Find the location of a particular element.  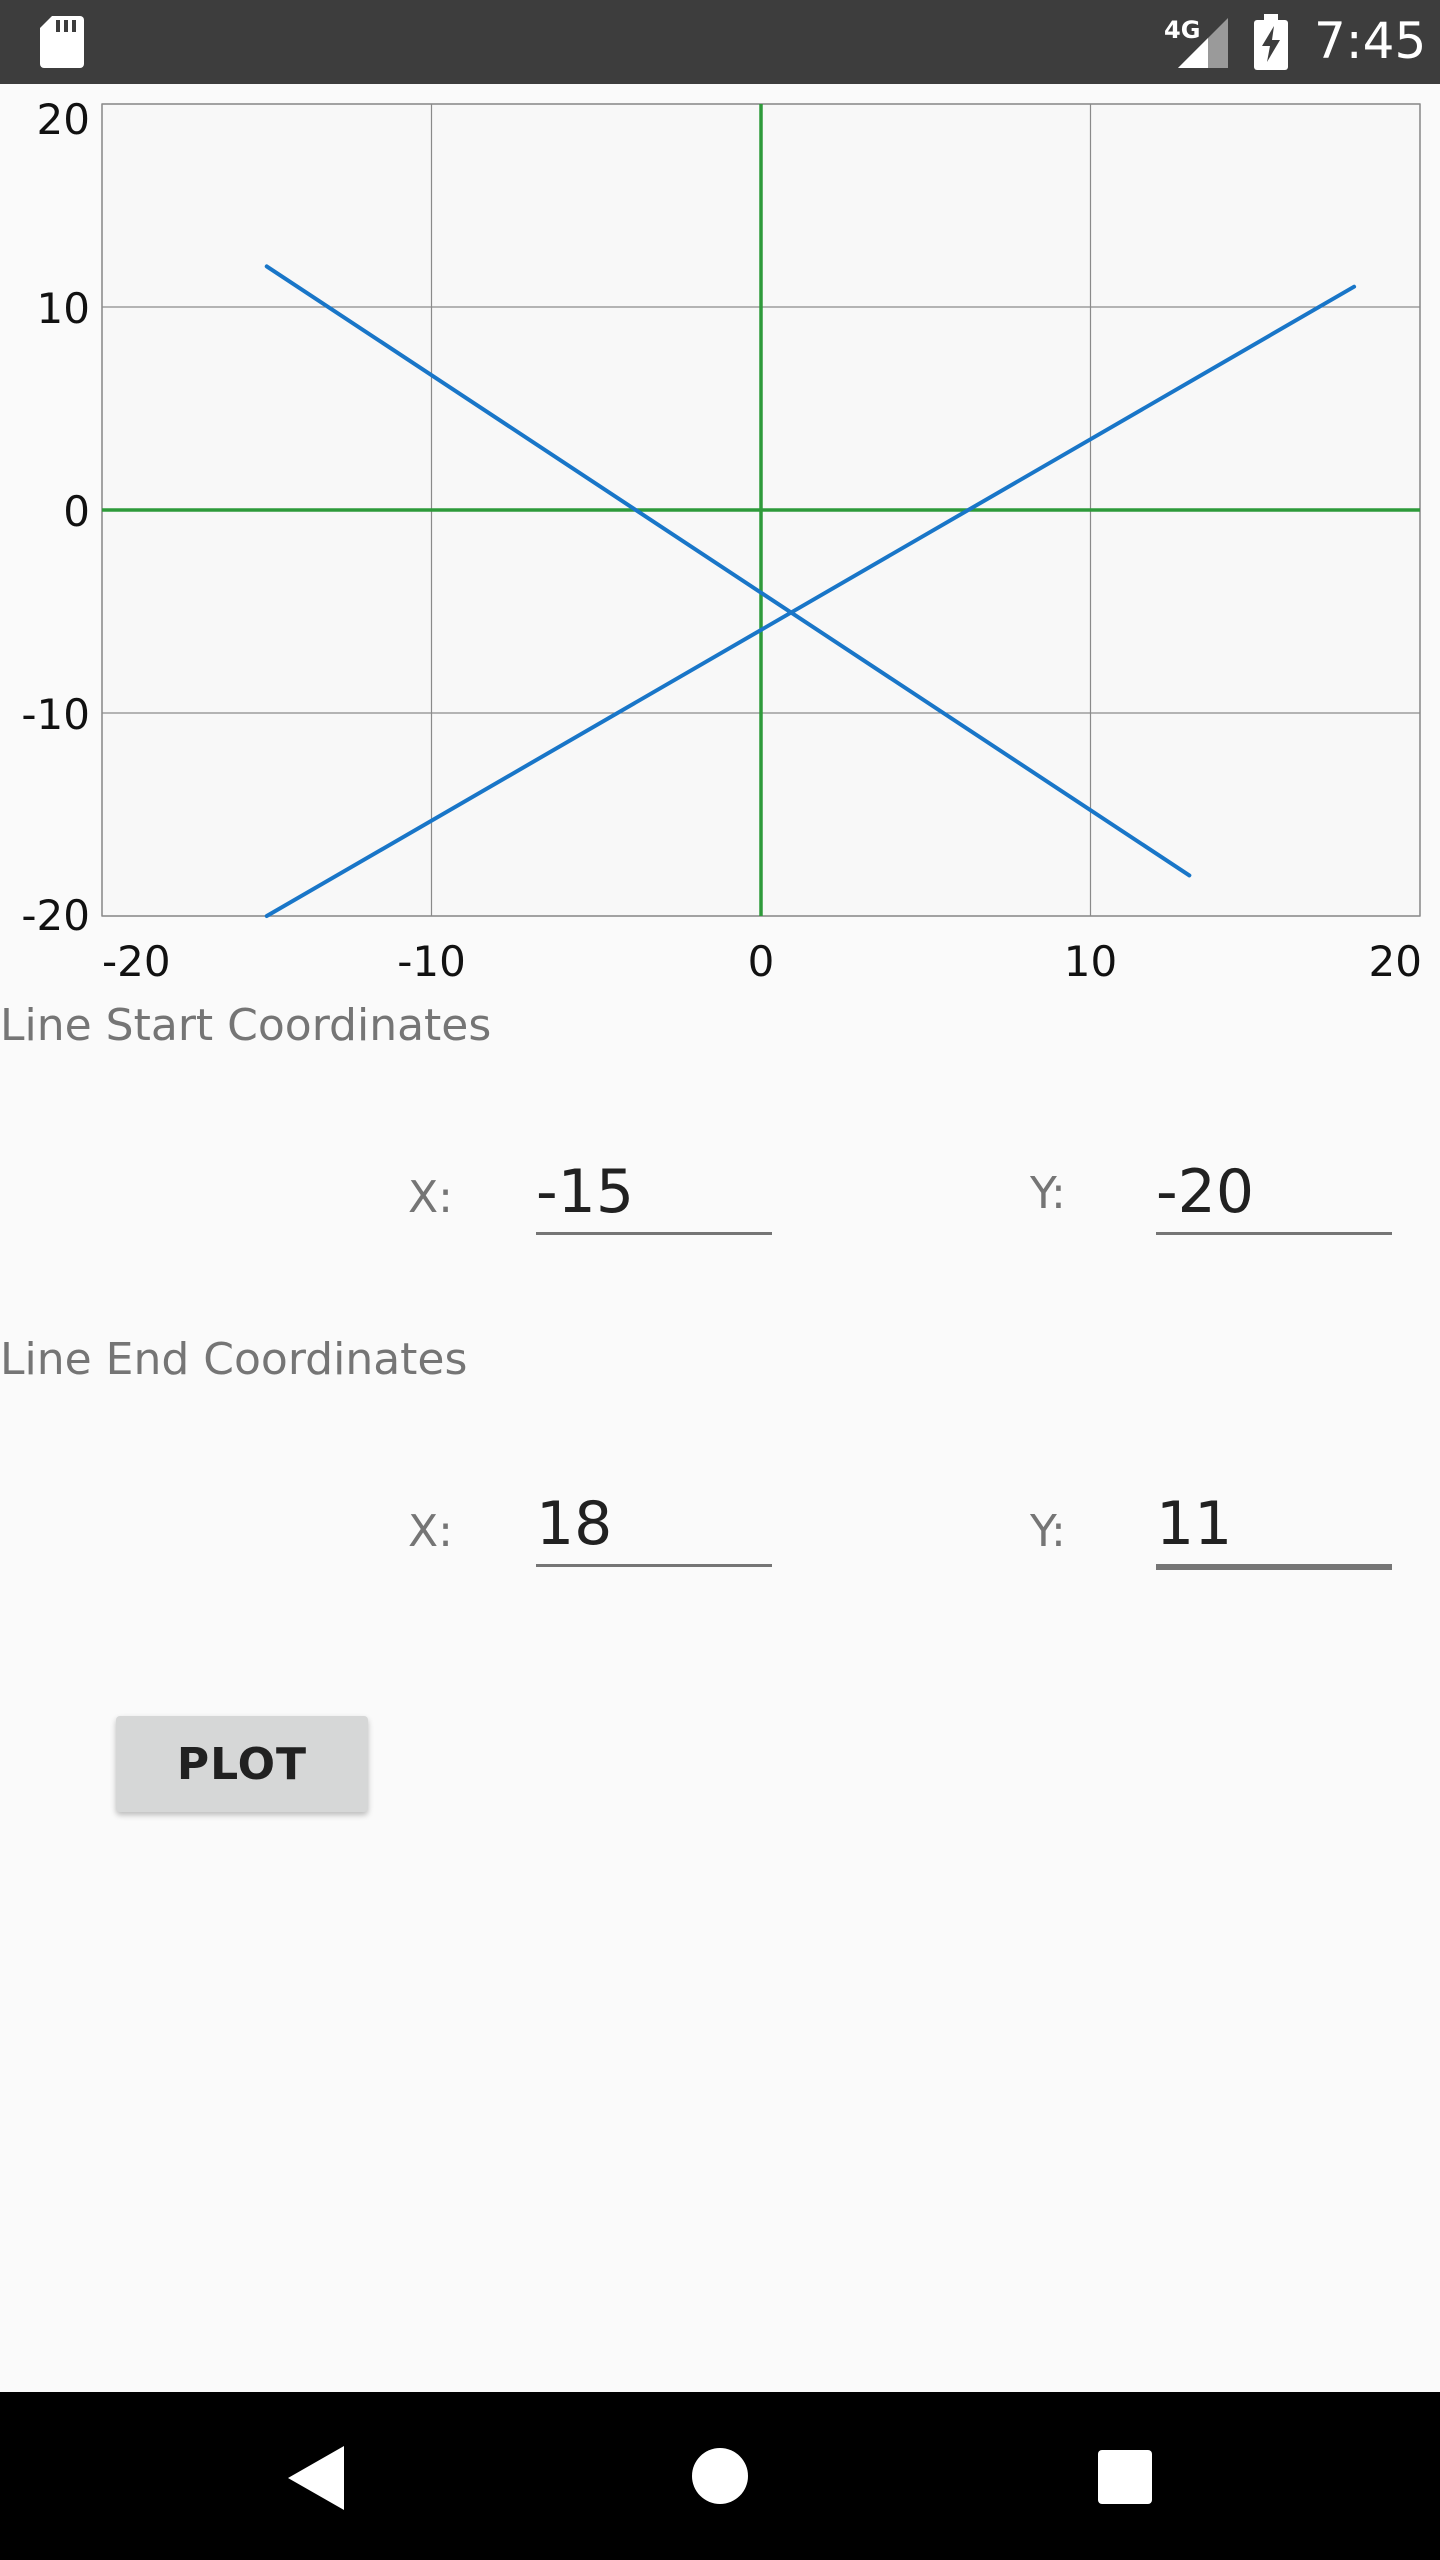

x-tick-label: 10 is located at coordinates (1090, 961).